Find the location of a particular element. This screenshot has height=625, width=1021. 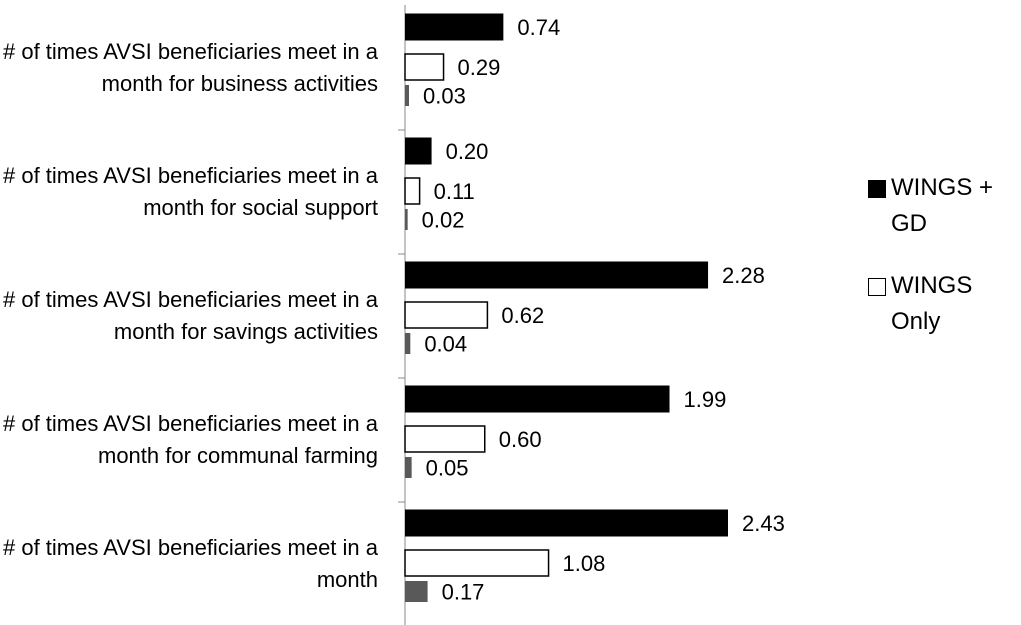

legend-text: WINGS Only is located at coordinates (932, 303).